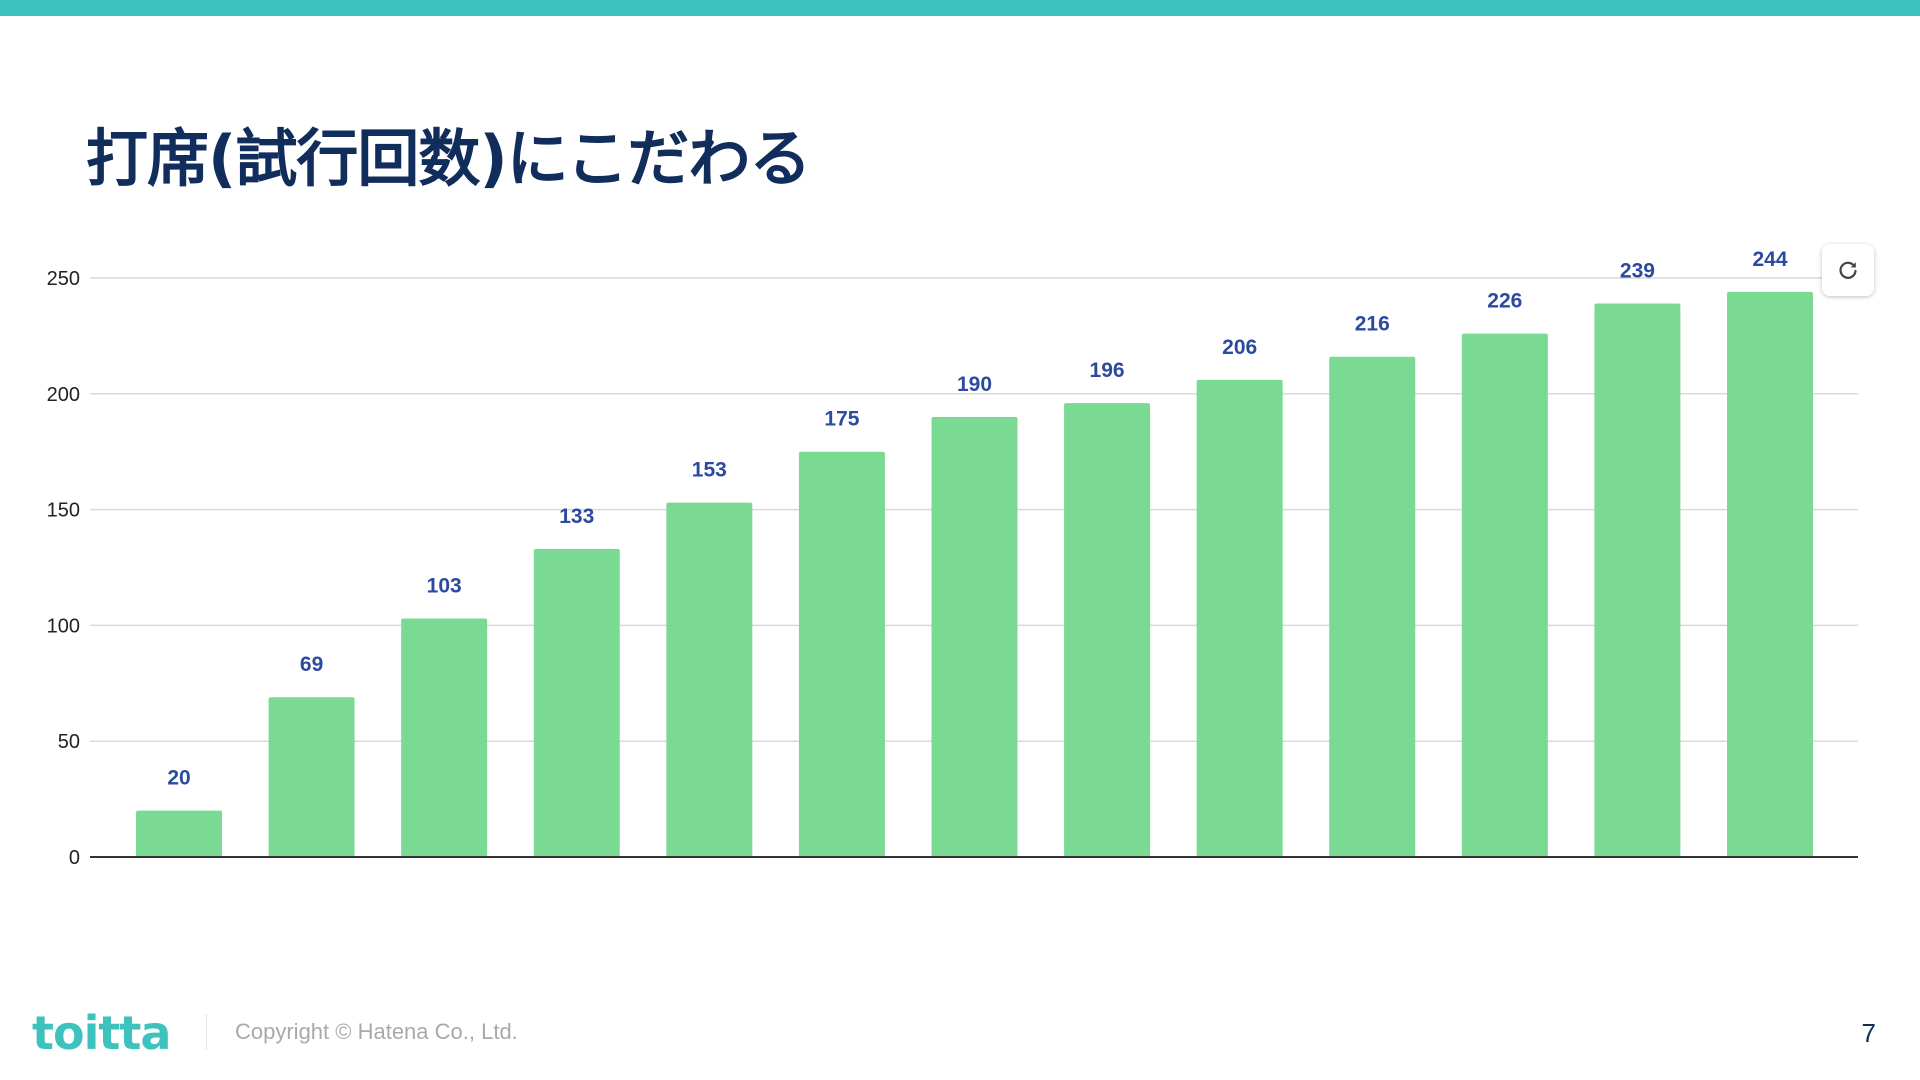 This screenshot has width=1920, height=1080. Describe the element at coordinates (576, 516) in the screenshot. I see `data-label: 133` at that location.